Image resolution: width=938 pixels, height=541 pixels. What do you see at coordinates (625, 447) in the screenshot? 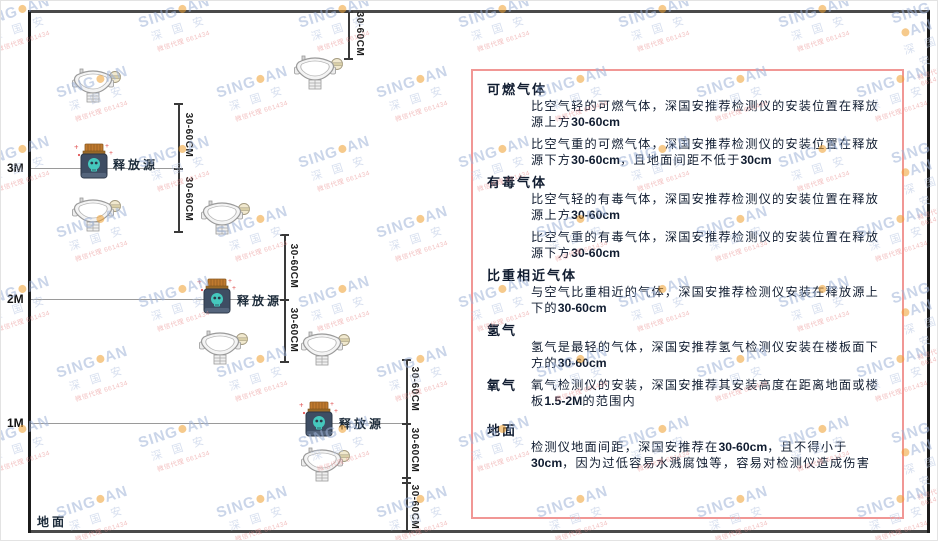
I see `paragraph-text: 检测仪地面间距，深国安推荐在` at bounding box center [625, 447].